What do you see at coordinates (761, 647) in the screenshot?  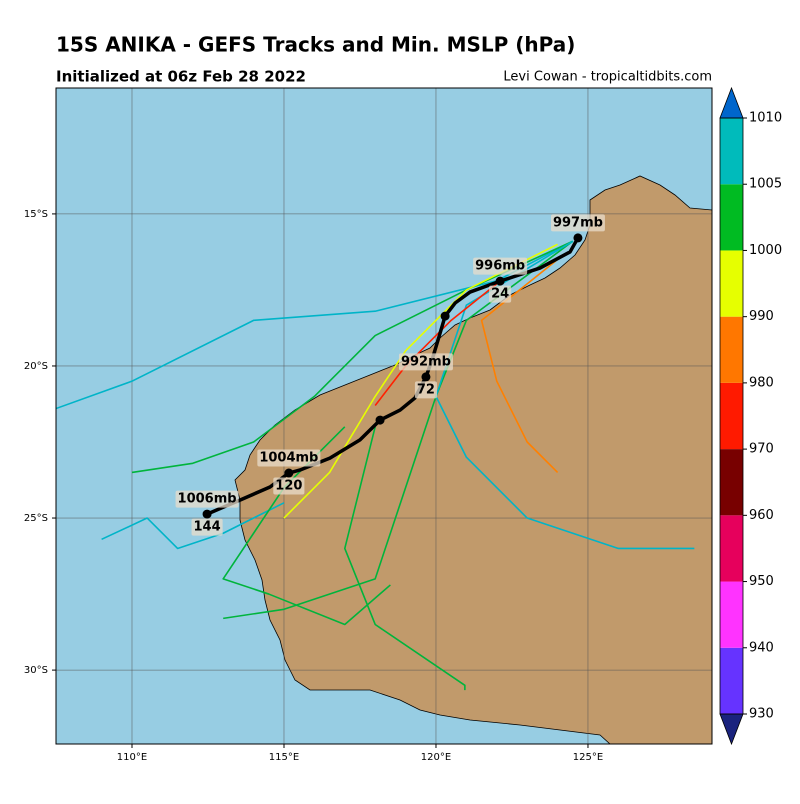 I see `colorbar-tick-label: 940` at bounding box center [761, 647].